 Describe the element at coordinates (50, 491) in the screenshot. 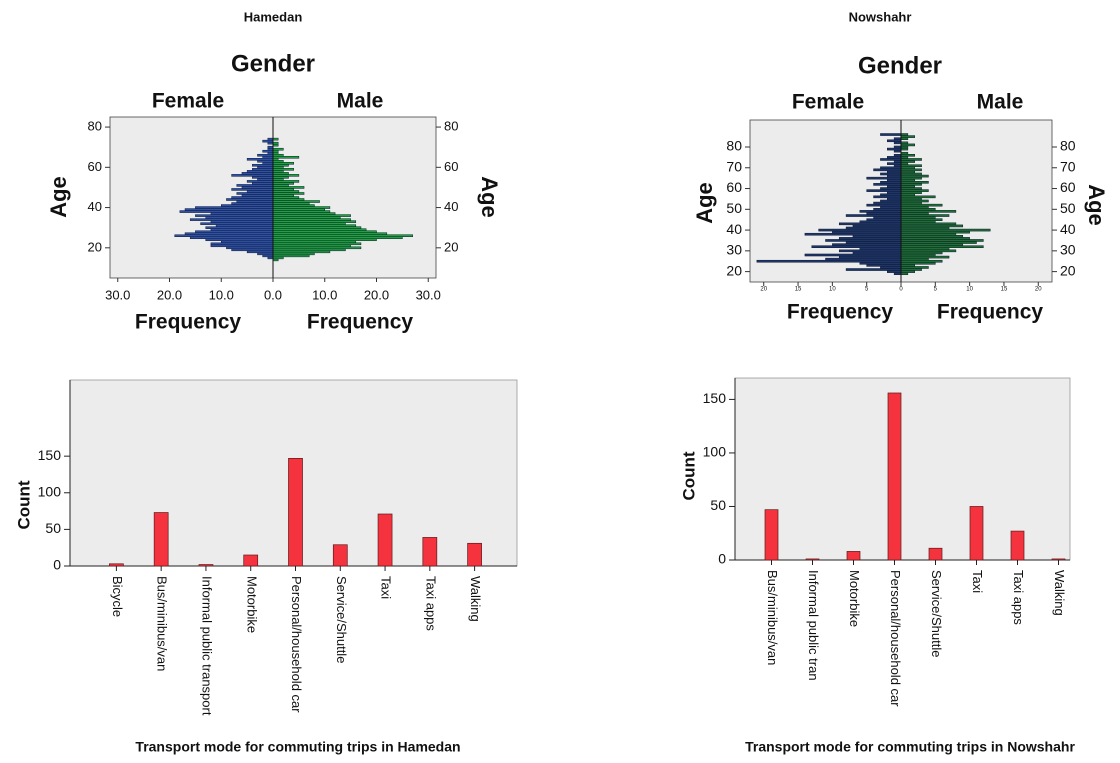

I see `y-tick-label: 100` at that location.